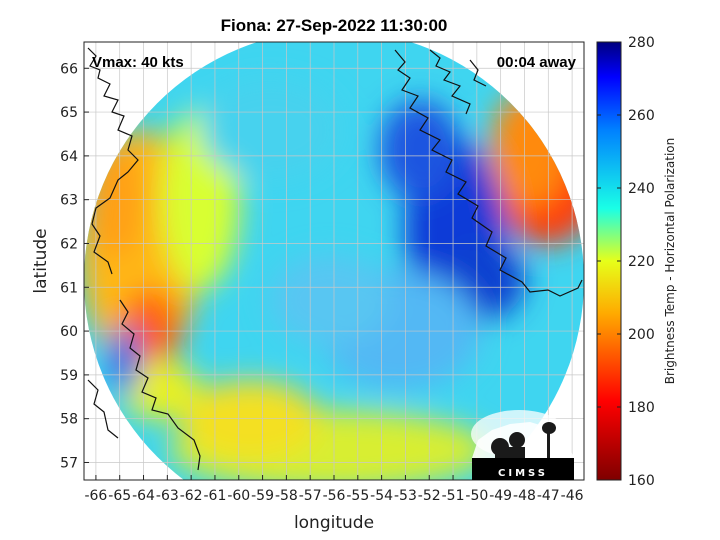  What do you see at coordinates (95, 496) in the screenshot?
I see `x-tick-label: -66` at bounding box center [95, 496].